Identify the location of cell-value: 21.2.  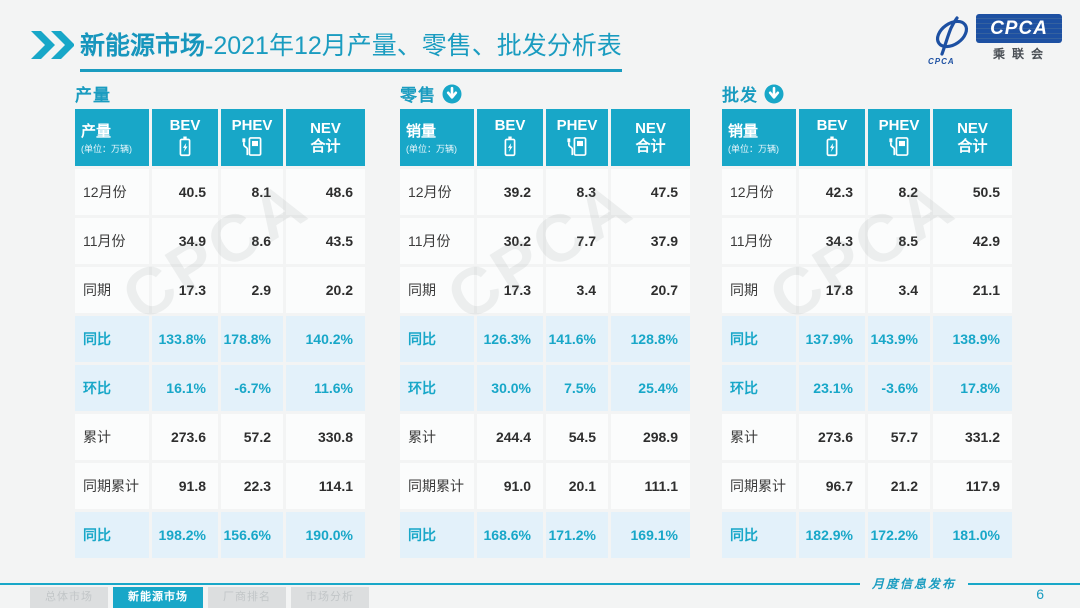
(899, 486).